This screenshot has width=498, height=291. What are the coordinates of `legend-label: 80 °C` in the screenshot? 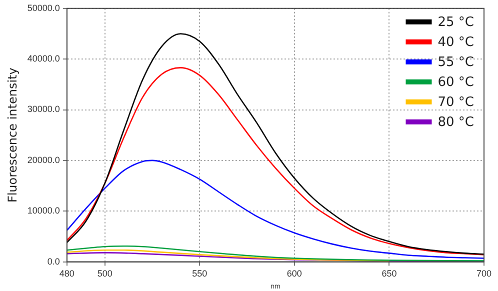 It's located at (456, 122).